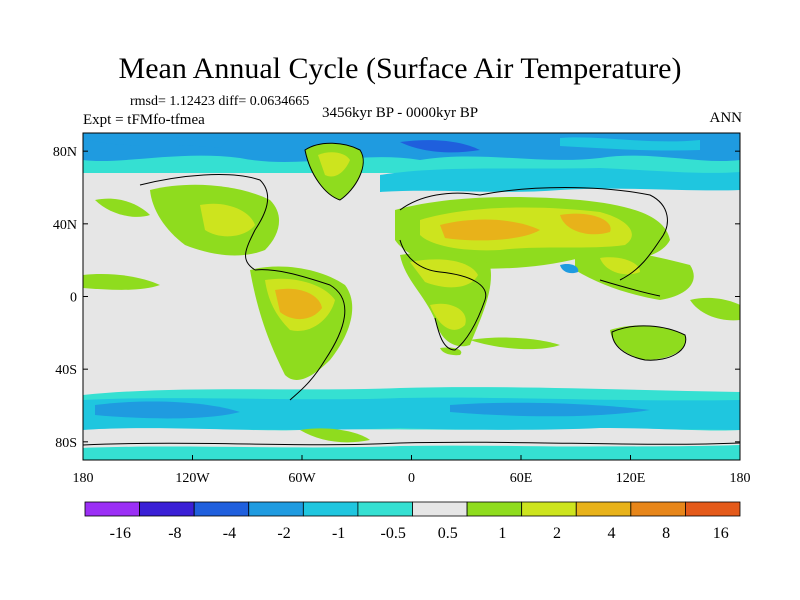  I want to click on lon-tick-label: 120W, so click(192, 478).